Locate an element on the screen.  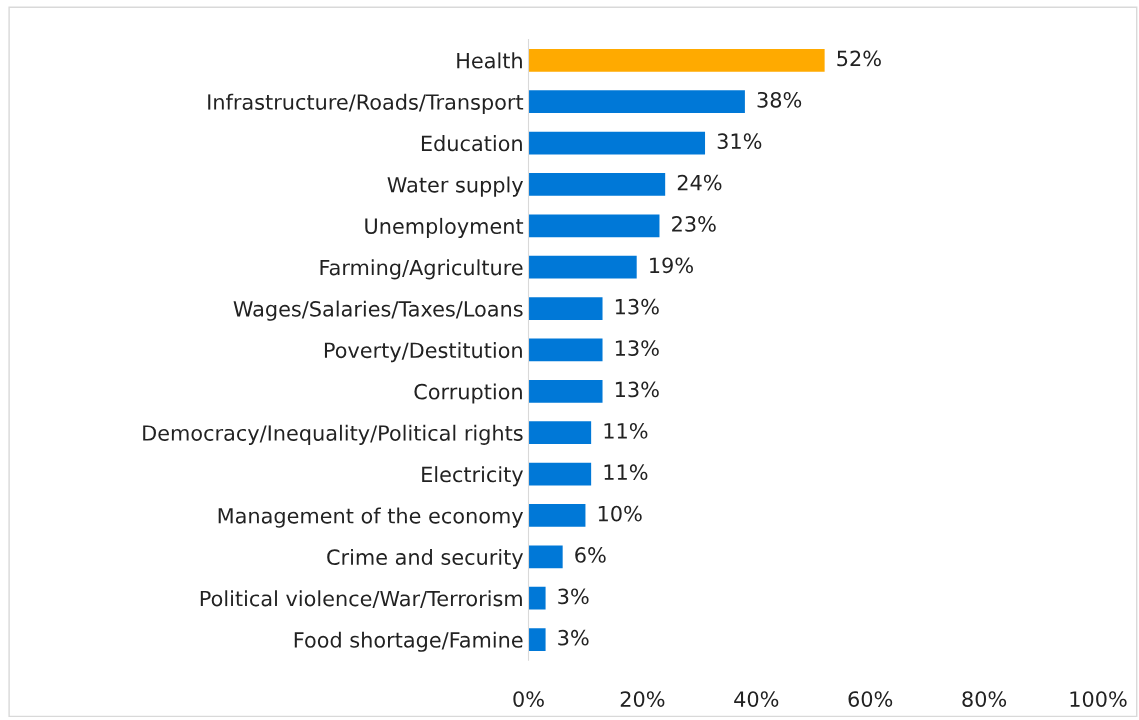
y-tick-label: Wages/Salaries/Taxes/Loans is located at coordinates (378, 310).